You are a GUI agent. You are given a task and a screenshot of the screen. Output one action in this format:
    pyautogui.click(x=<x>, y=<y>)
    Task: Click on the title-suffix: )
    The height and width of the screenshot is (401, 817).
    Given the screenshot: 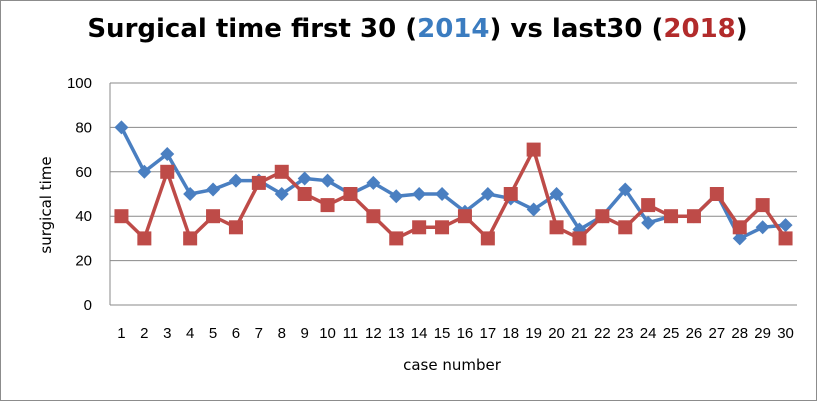 What is the action you would take?
    pyautogui.click(x=741, y=29)
    